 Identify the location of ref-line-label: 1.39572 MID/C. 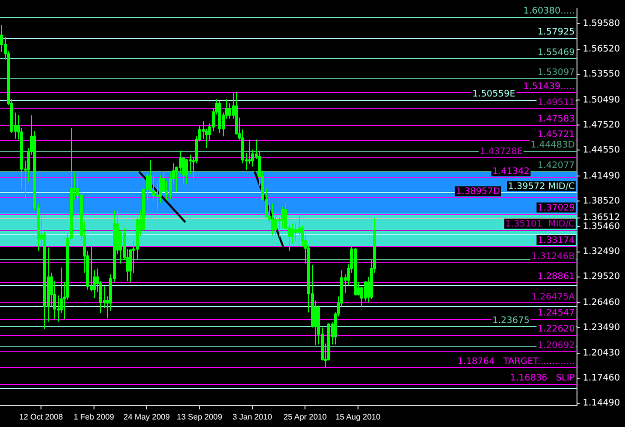
(541, 187).